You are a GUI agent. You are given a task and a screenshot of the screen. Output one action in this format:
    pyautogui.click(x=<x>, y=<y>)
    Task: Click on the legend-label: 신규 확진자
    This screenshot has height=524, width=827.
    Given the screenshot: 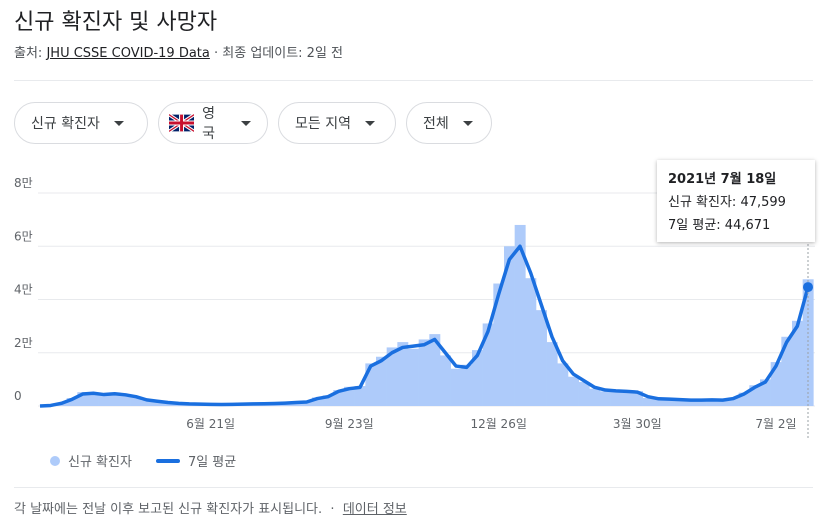 What is the action you would take?
    pyautogui.click(x=100, y=462)
    